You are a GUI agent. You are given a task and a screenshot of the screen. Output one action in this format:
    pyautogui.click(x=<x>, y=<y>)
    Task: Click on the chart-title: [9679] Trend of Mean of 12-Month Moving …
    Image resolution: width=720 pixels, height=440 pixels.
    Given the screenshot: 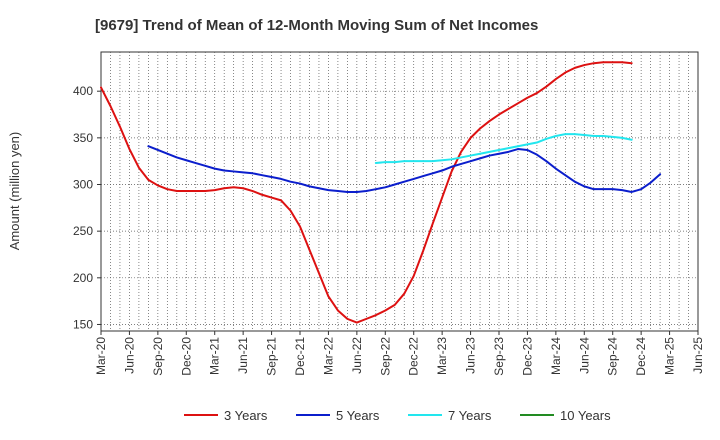 What is the action you would take?
    pyautogui.click(x=316, y=25)
    